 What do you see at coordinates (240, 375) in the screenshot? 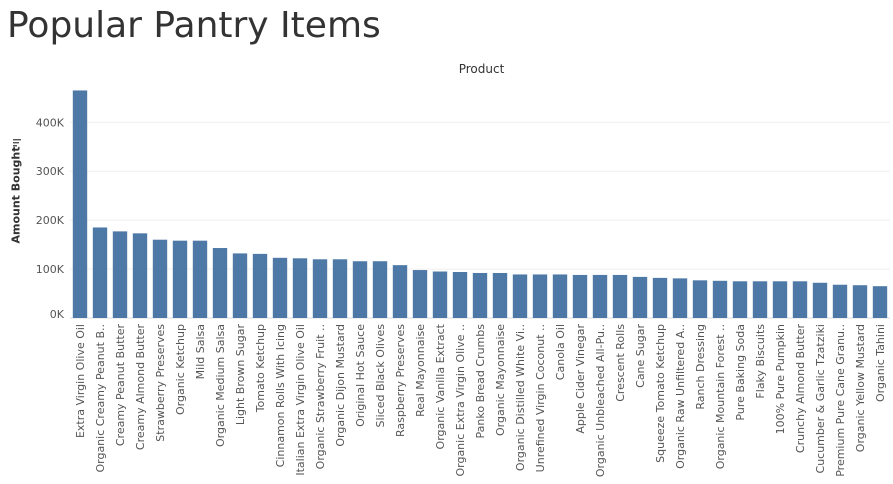
I see `x-category-label: Light Brown Sugar` at bounding box center [240, 375].